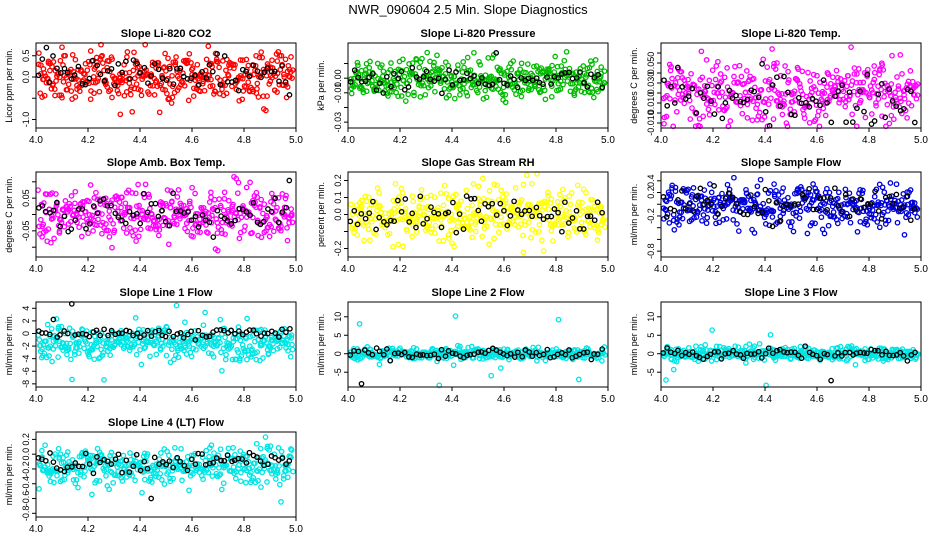 This screenshot has width=936, height=545. I want to click on y-tick-label: 0.0, so click(26, 454).